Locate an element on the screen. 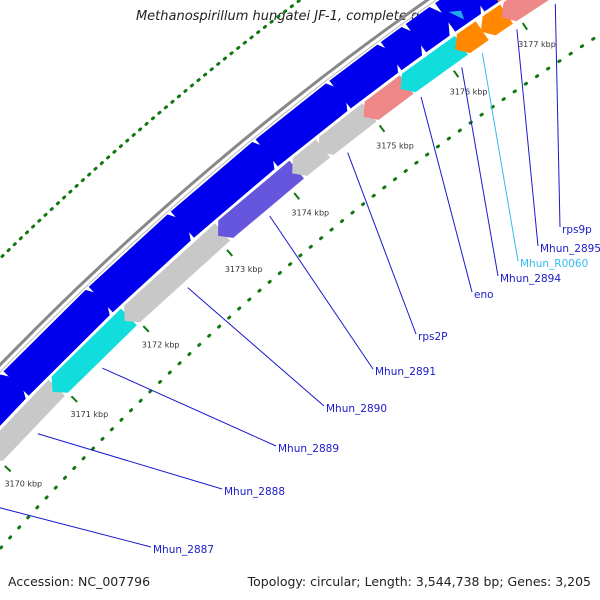 The height and width of the screenshot is (600, 600). scale-tick-label: 3177 kbp is located at coordinates (537, 44).